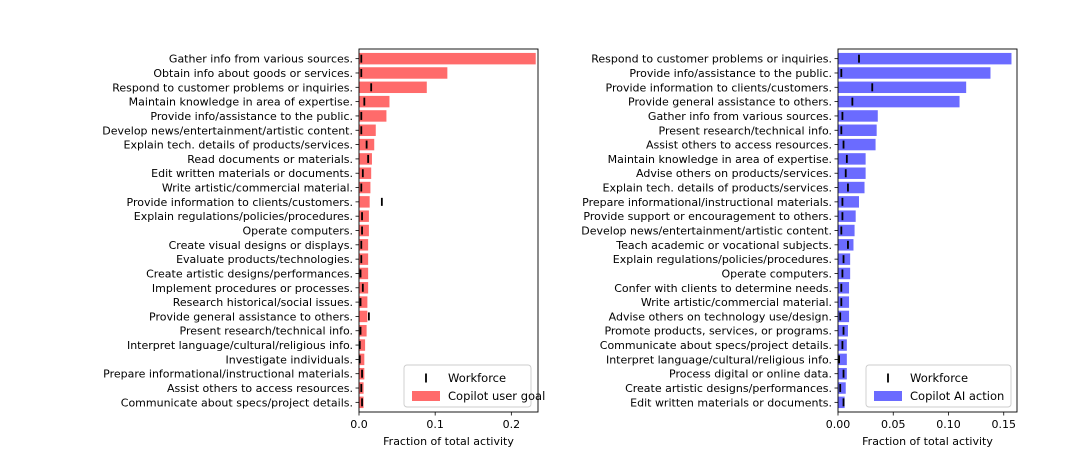 Image resolution: width=1080 pixels, height=467 pixels. What do you see at coordinates (243, 216) in the screenshot?
I see `category-label: Explain regulations/policies/procedures.` at bounding box center [243, 216].